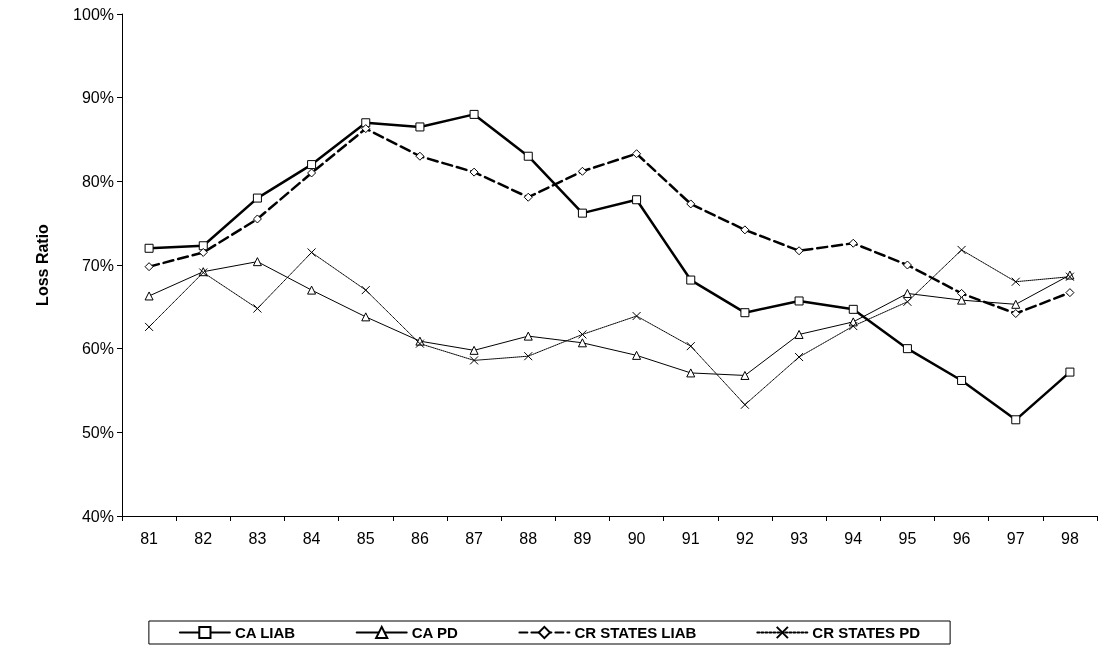 The width and height of the screenshot is (1099, 646). Describe the element at coordinates (42, 264) in the screenshot. I see `y-axis-title: Loss Ratio` at that location.